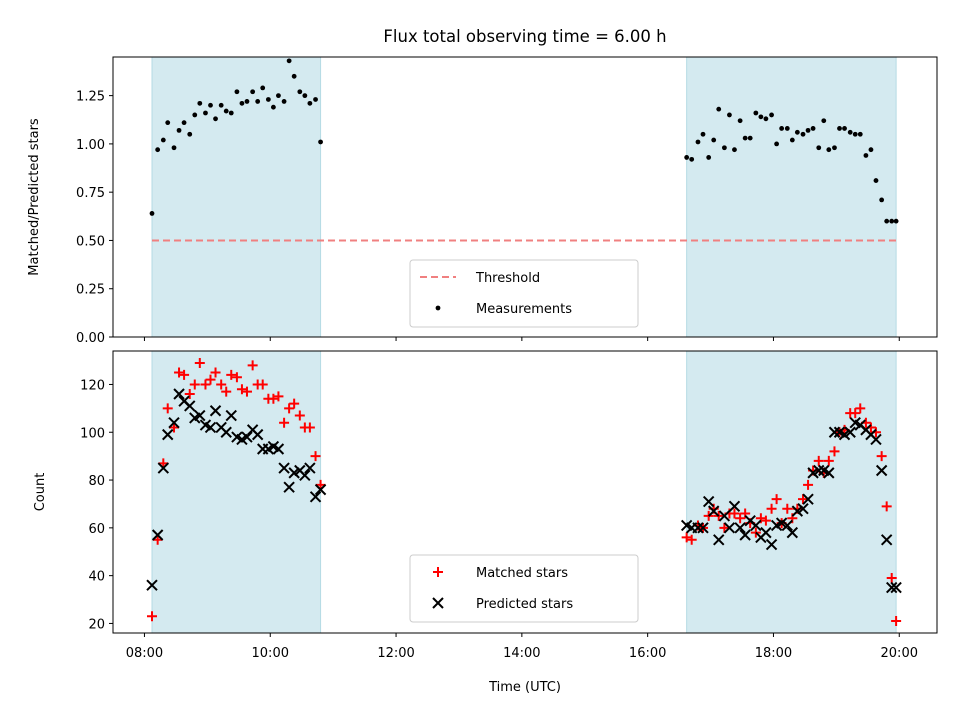 This screenshot has width=960, height=720. Describe the element at coordinates (647, 653) in the screenshot. I see `x-tick-label: 16:00` at that location.